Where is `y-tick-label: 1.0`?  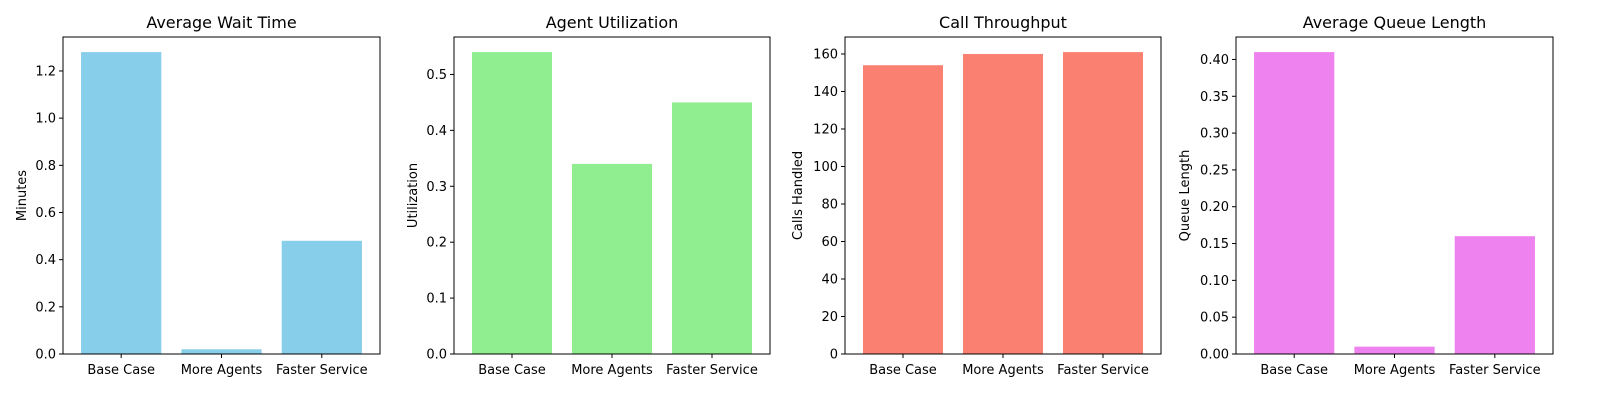
y-tick-label: 1.0 is located at coordinates (45, 119).